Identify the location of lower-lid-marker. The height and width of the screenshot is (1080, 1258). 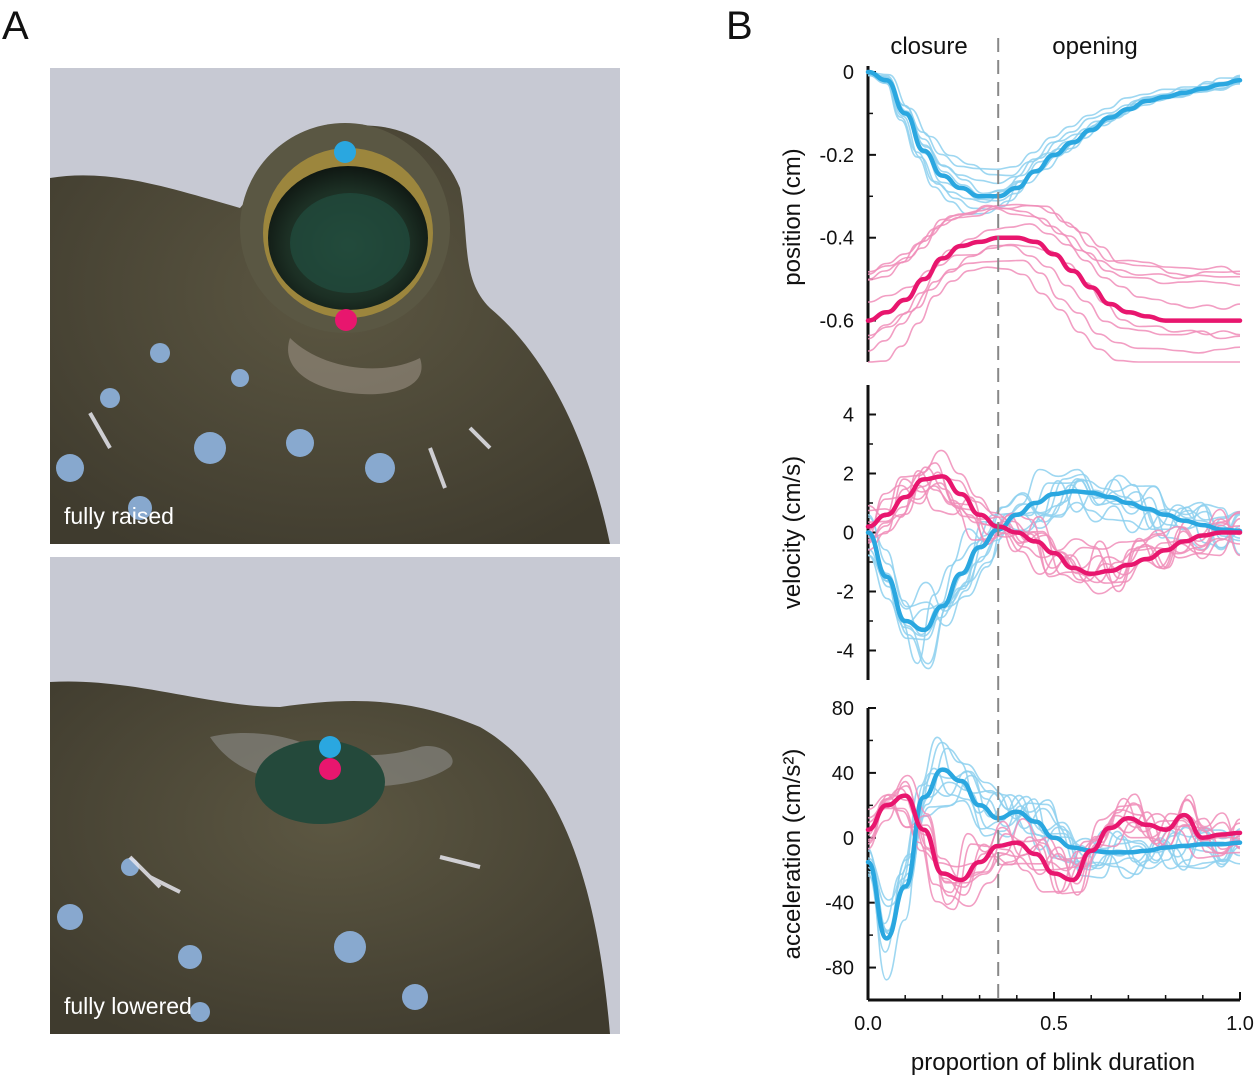
(346, 320).